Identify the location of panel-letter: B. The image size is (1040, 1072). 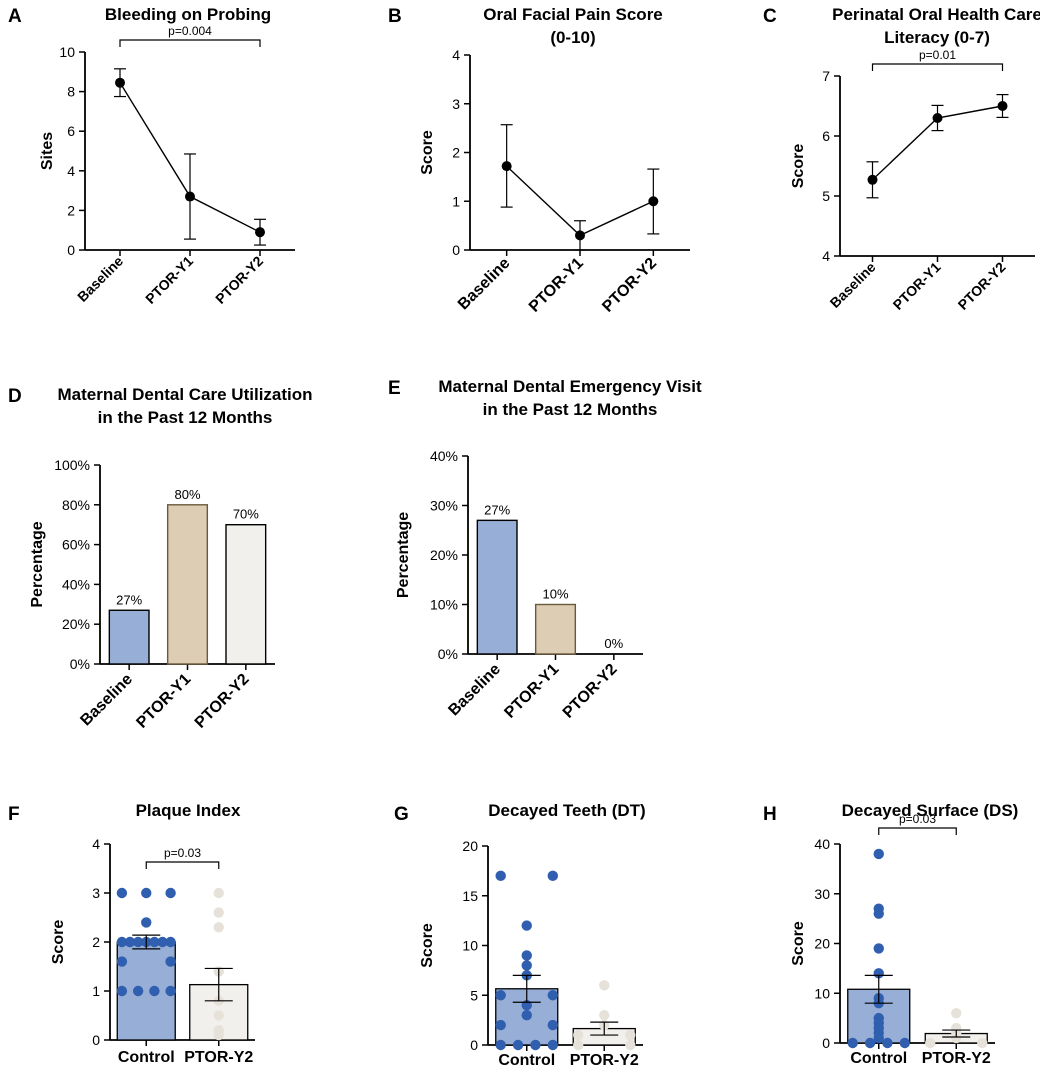
(395, 16).